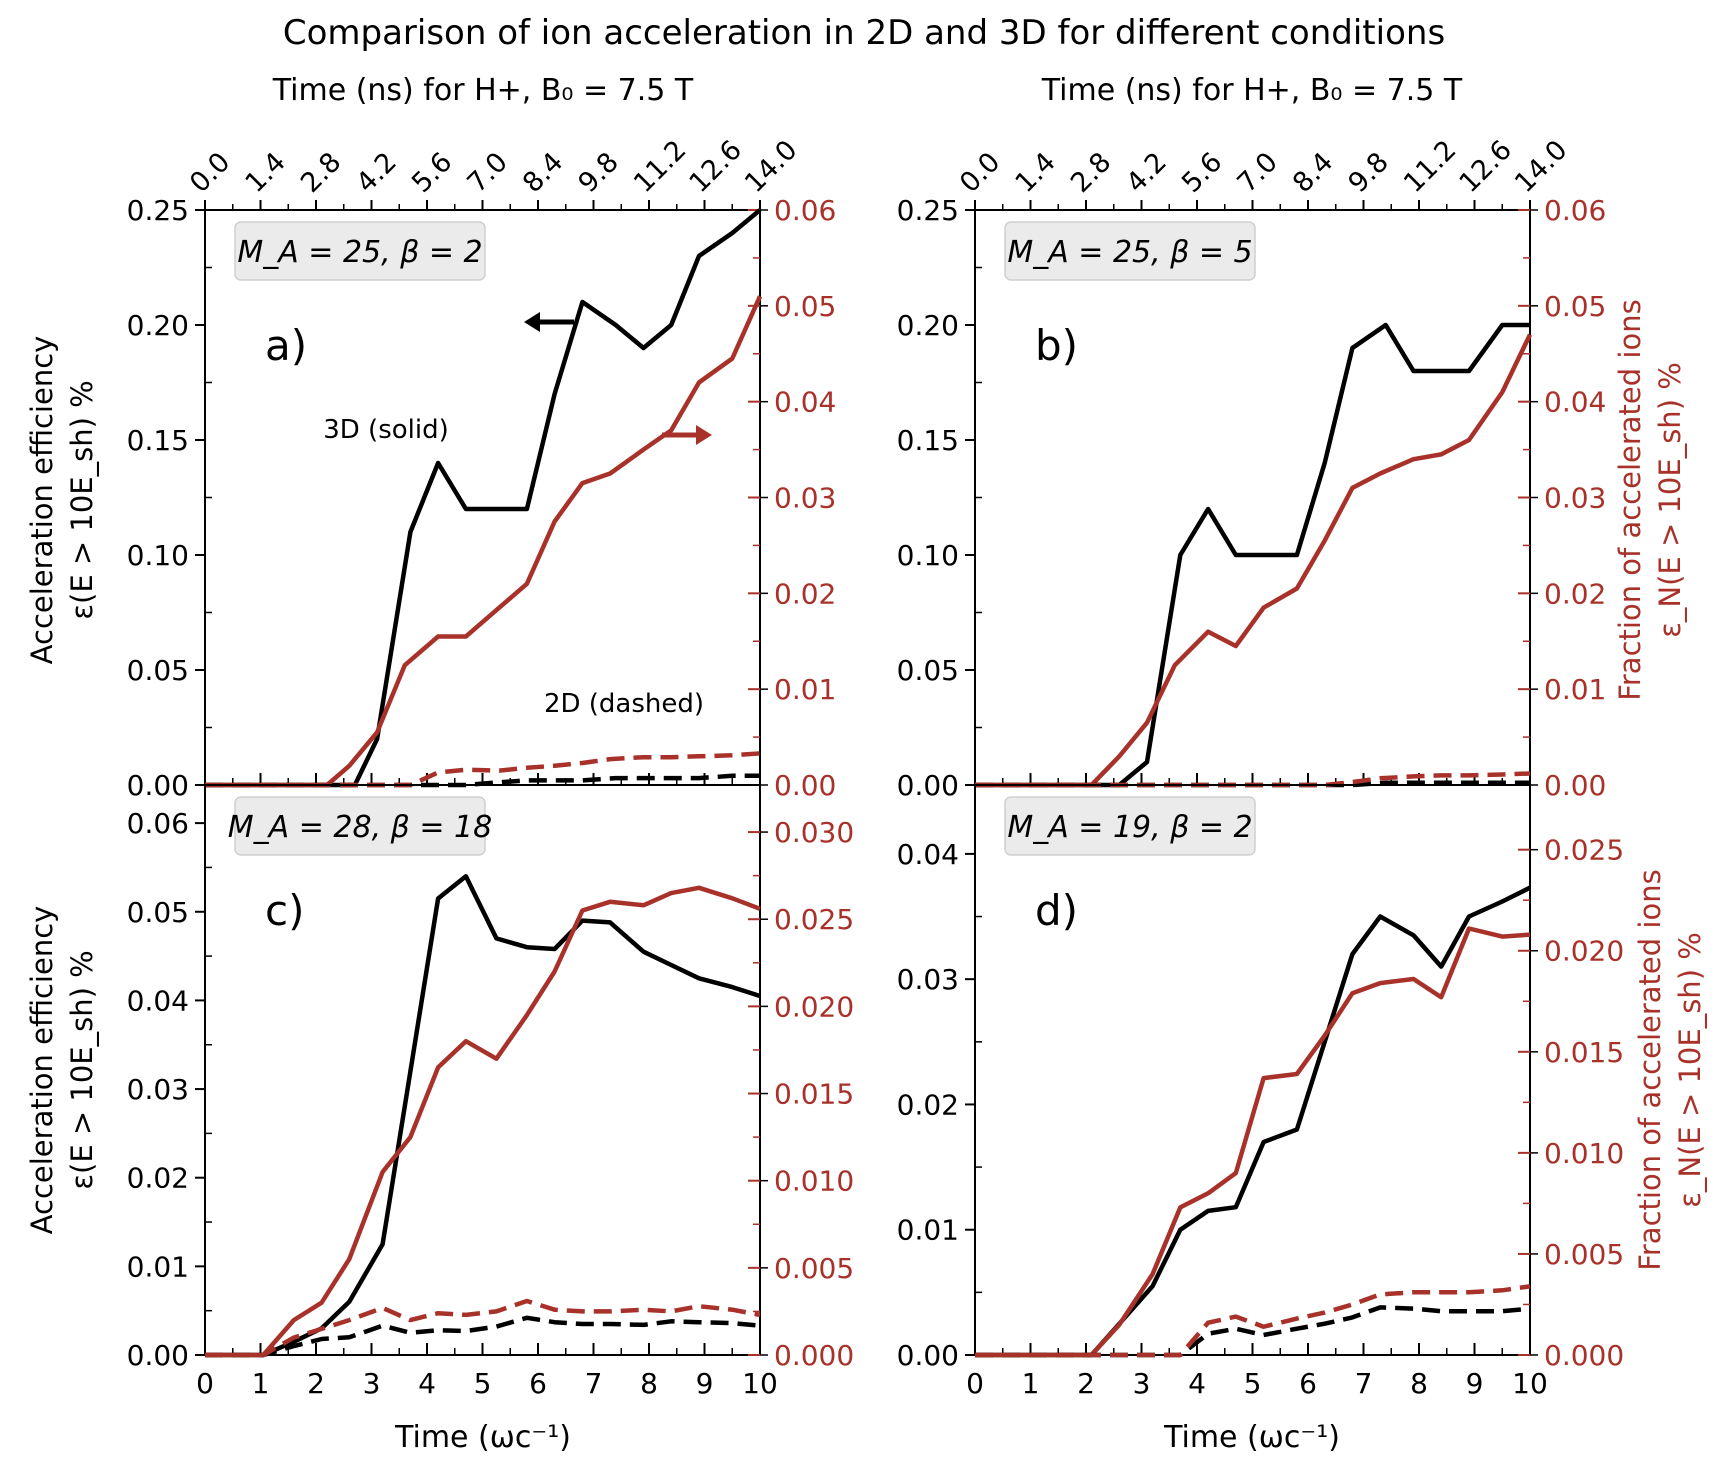 This screenshot has height=1464, width=1728. What do you see at coordinates (624, 704) in the screenshot?
I see `annotation-2d: 2D (dashed)` at bounding box center [624, 704].